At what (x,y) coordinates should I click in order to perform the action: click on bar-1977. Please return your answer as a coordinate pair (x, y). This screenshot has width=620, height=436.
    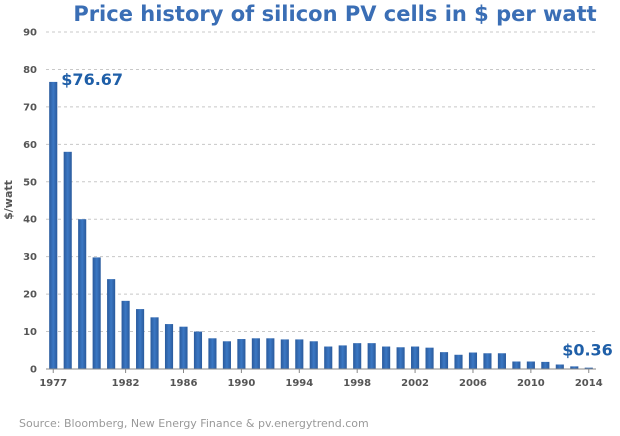
    Looking at the image, I should click on (53, 225).